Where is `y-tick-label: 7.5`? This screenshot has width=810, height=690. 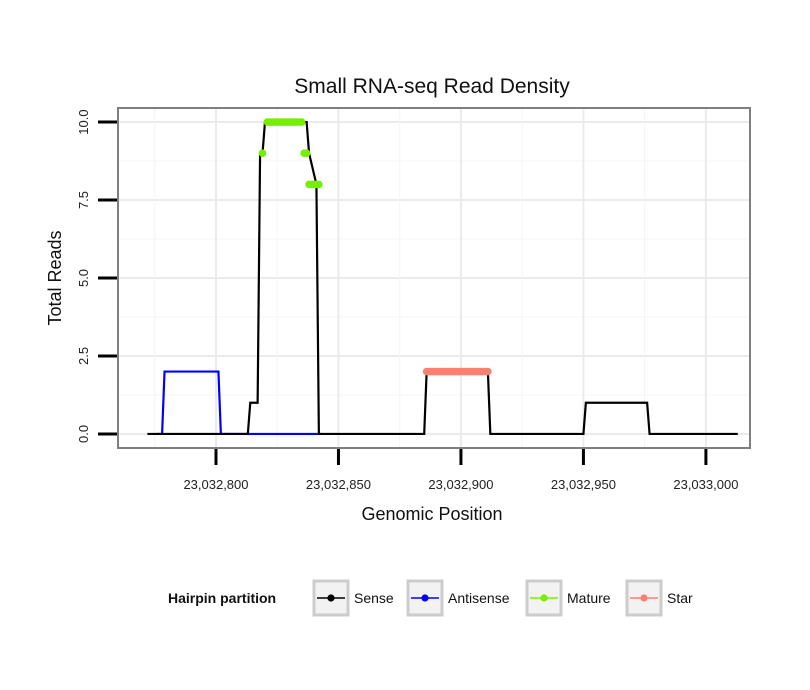 y-tick-label: 7.5 is located at coordinates (83, 200).